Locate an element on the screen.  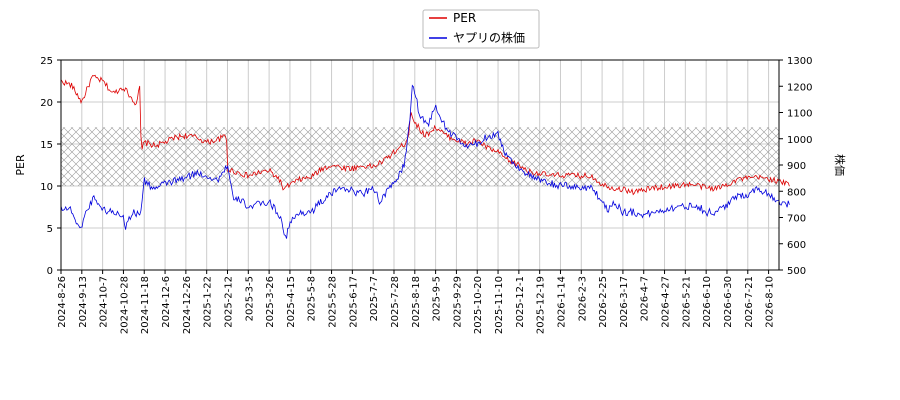
right-tick-label: 500 is located at coordinates (796, 271).